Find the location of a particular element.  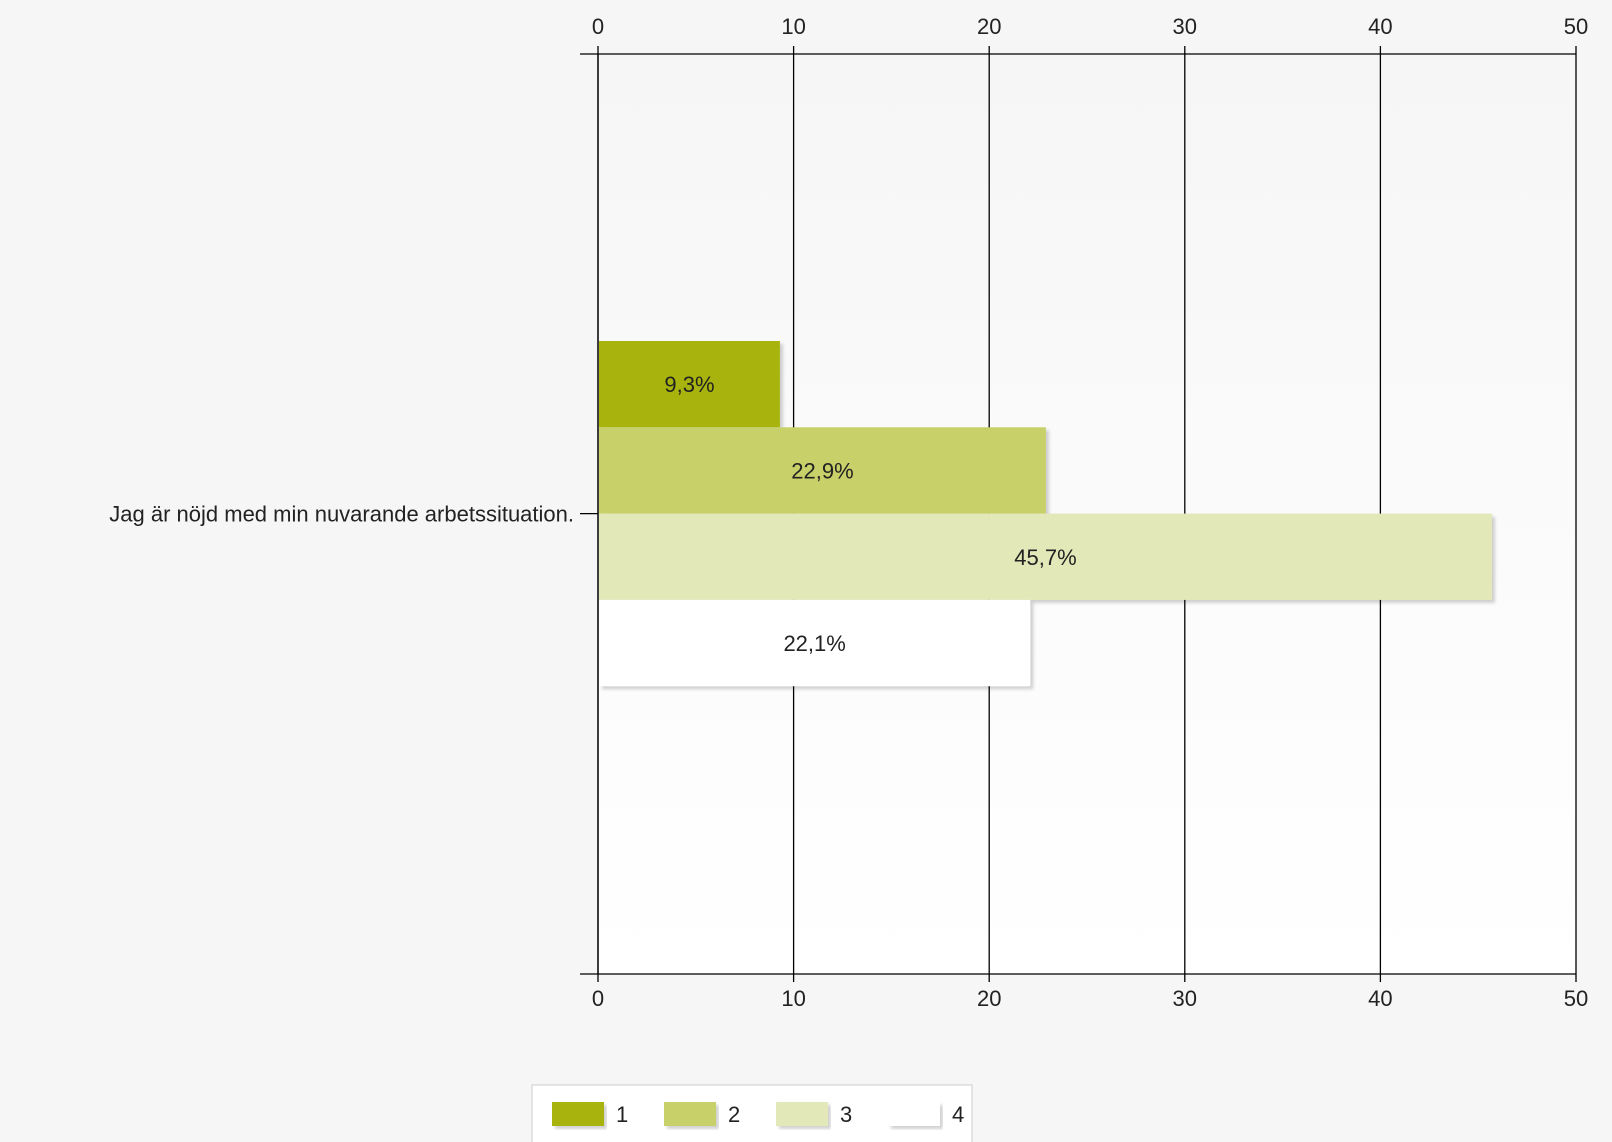

x-tick-label-top-30: 30 is located at coordinates (1185, 26).